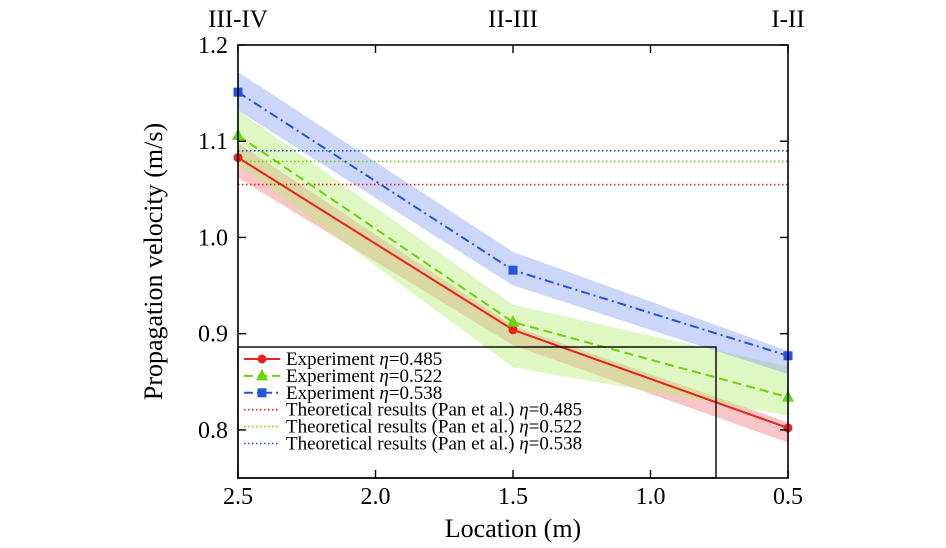 The image size is (946, 548). I want to click on y-tick-label-2: 0.9, so click(213, 335).